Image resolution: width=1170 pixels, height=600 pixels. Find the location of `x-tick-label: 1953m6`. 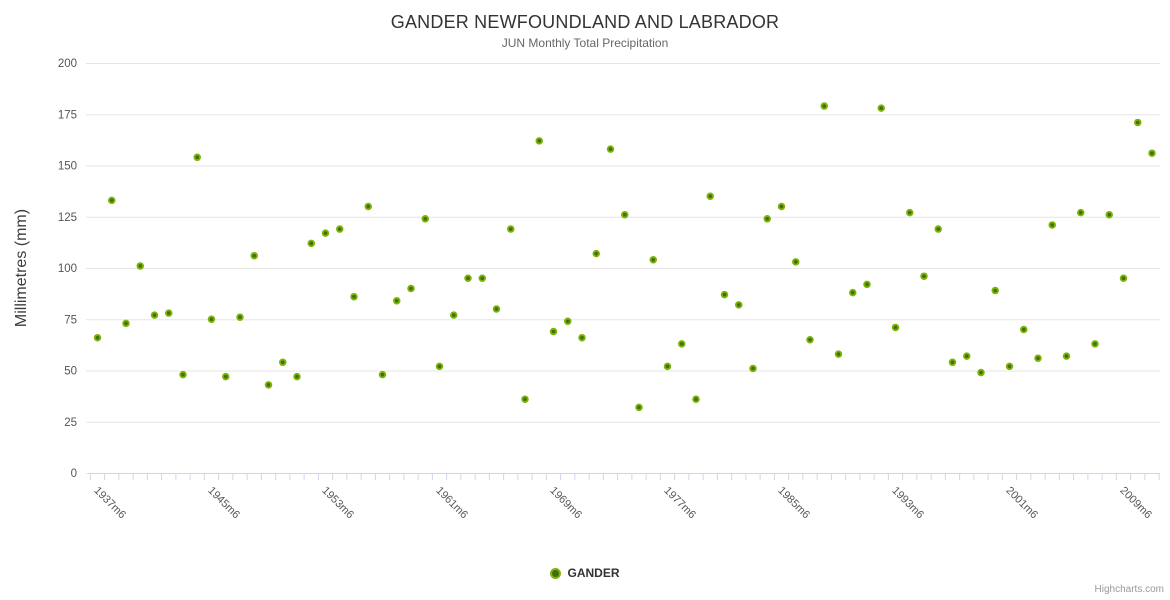

x-tick-label: 1953m6 is located at coordinates (337, 503).